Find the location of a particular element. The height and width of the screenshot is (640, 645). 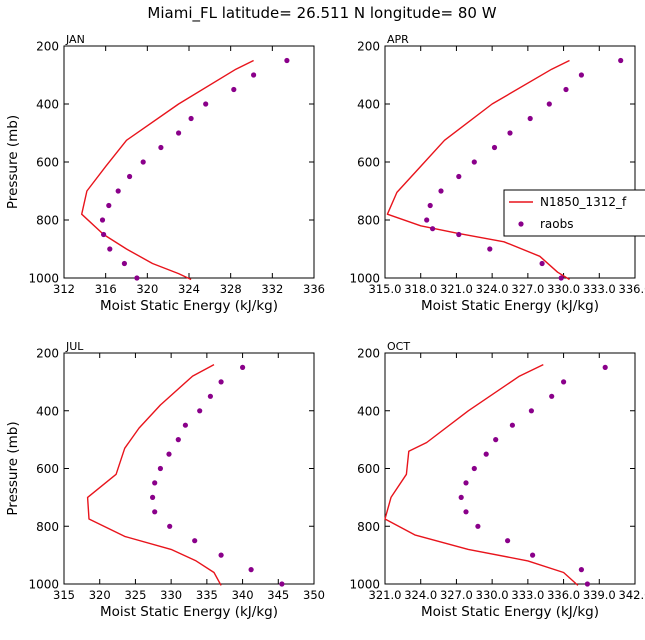

x-tick-label: 340 is located at coordinates (243, 595).